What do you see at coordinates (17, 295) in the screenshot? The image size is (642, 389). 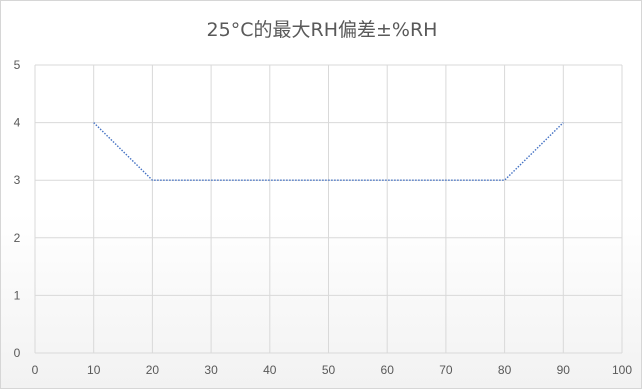 I see `y-tick-label-1: 1` at bounding box center [17, 295].